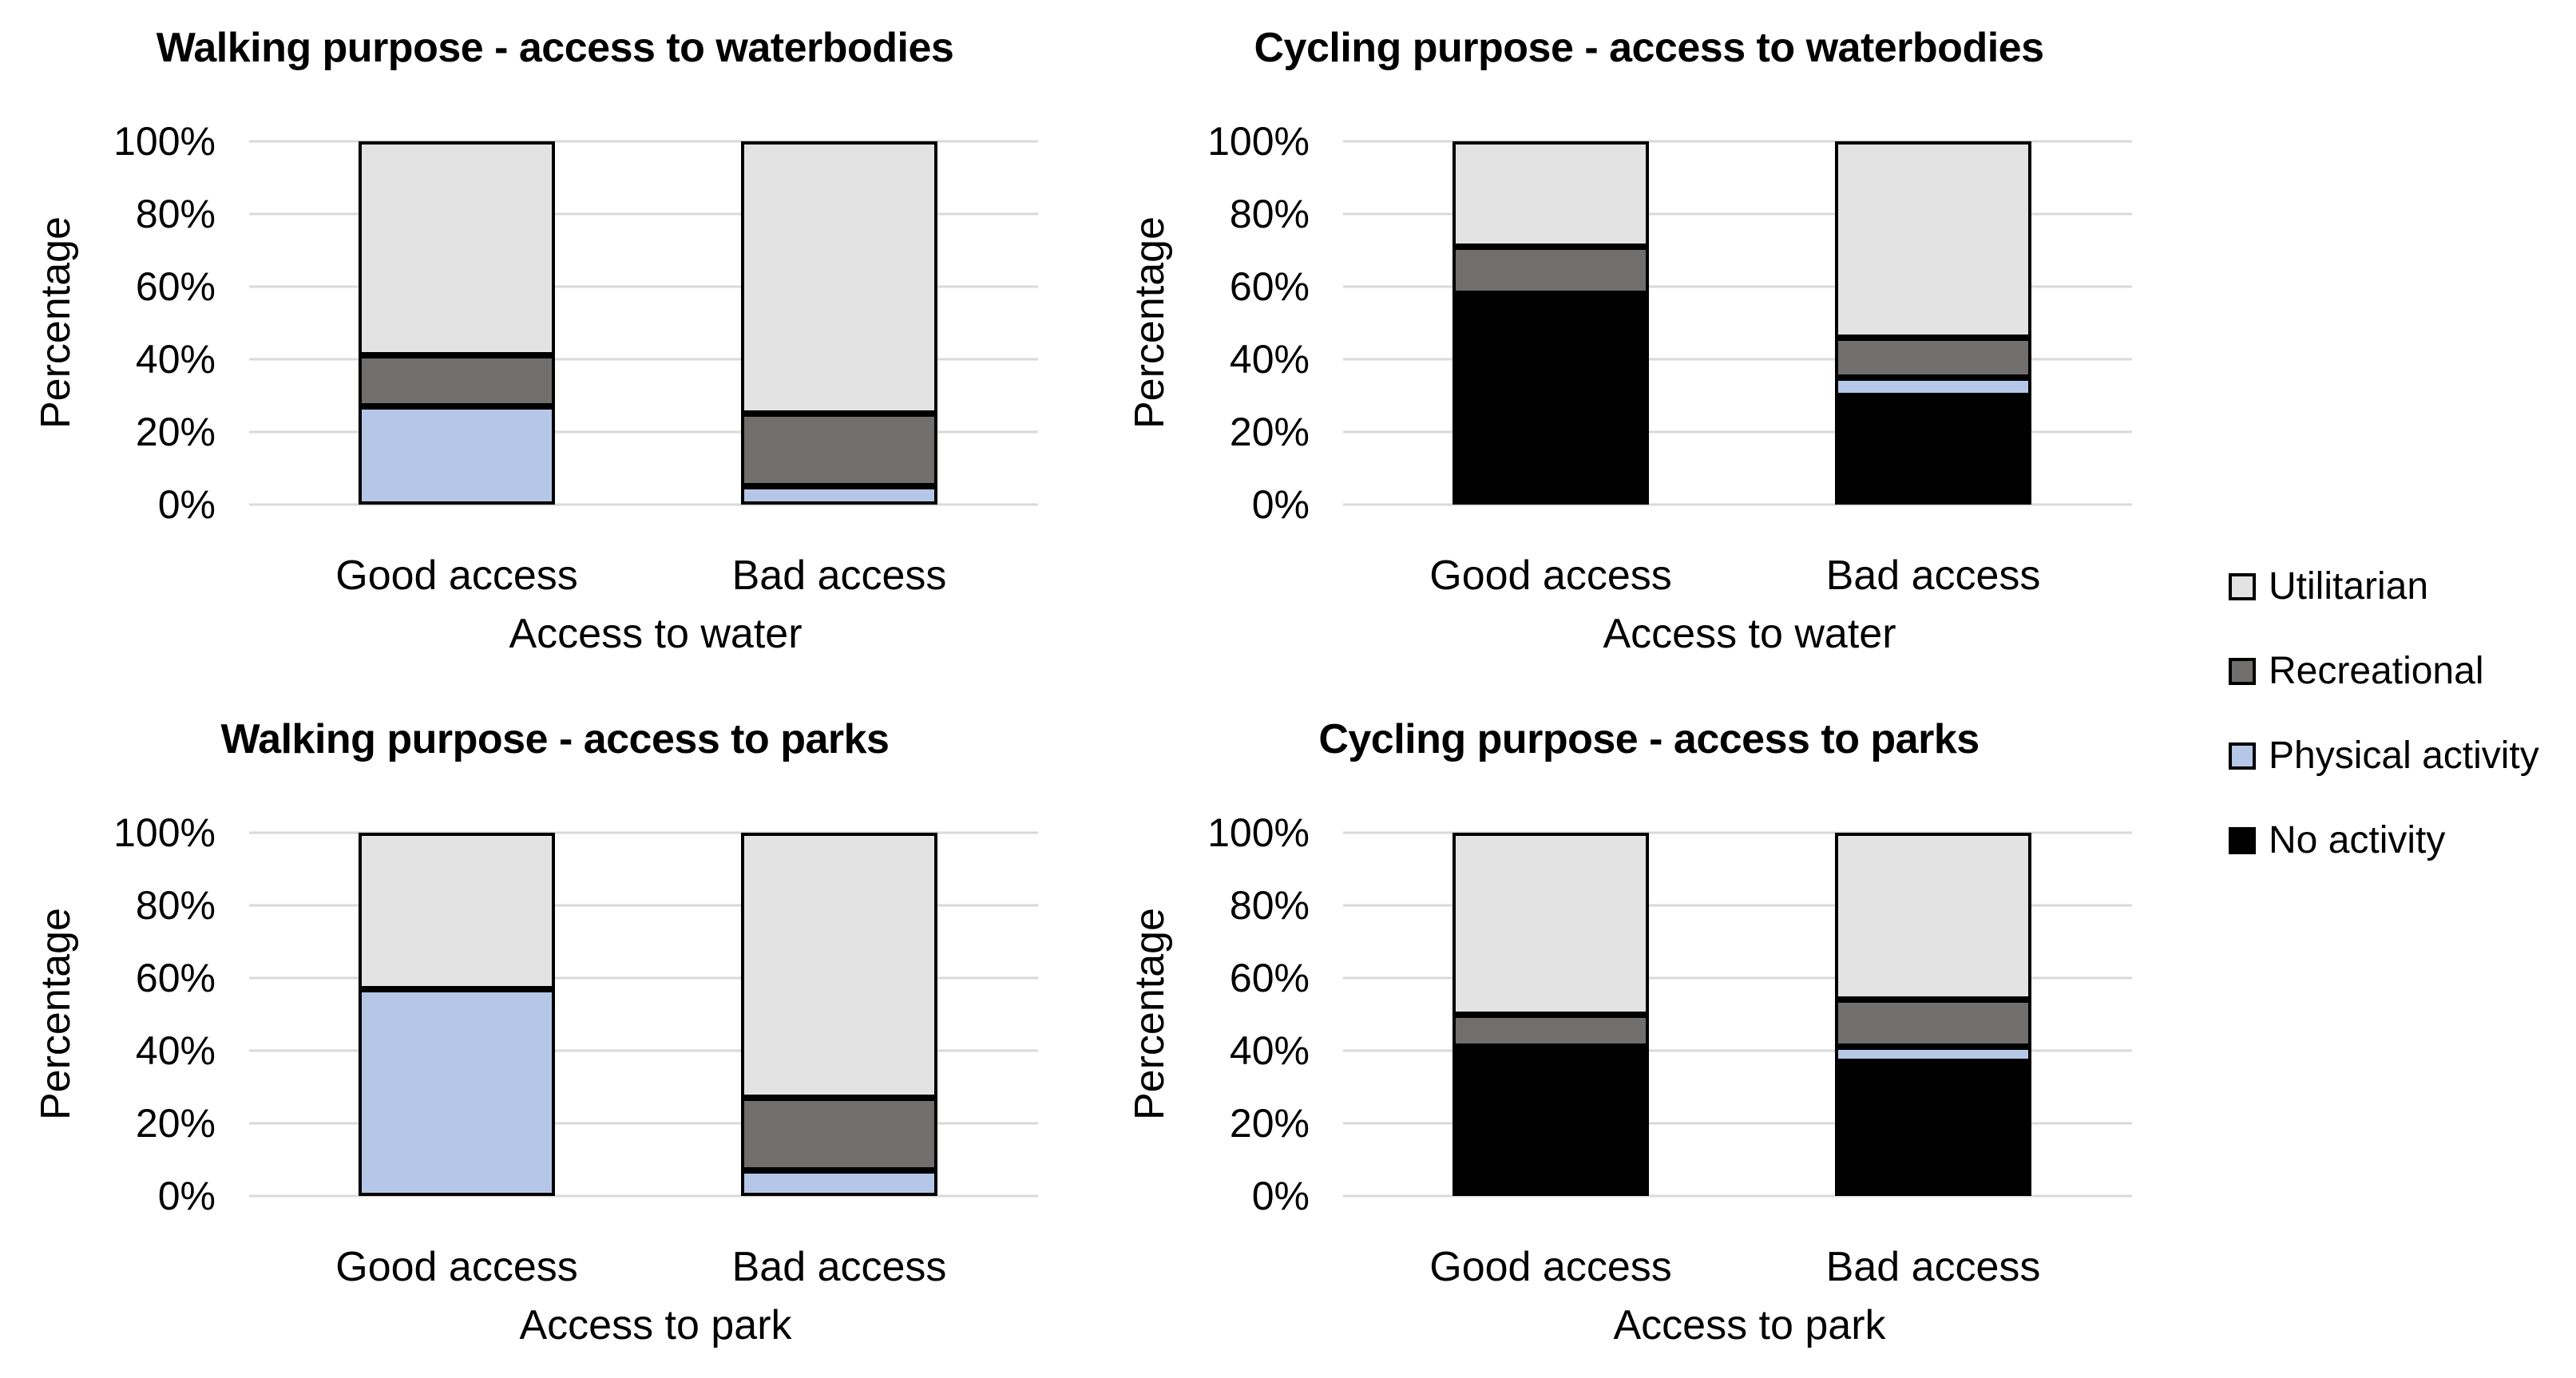 The height and width of the screenshot is (1378, 2576). What do you see at coordinates (555, 48) in the screenshot?
I see `chart-title: Walking purpose - access to waterbodies` at bounding box center [555, 48].